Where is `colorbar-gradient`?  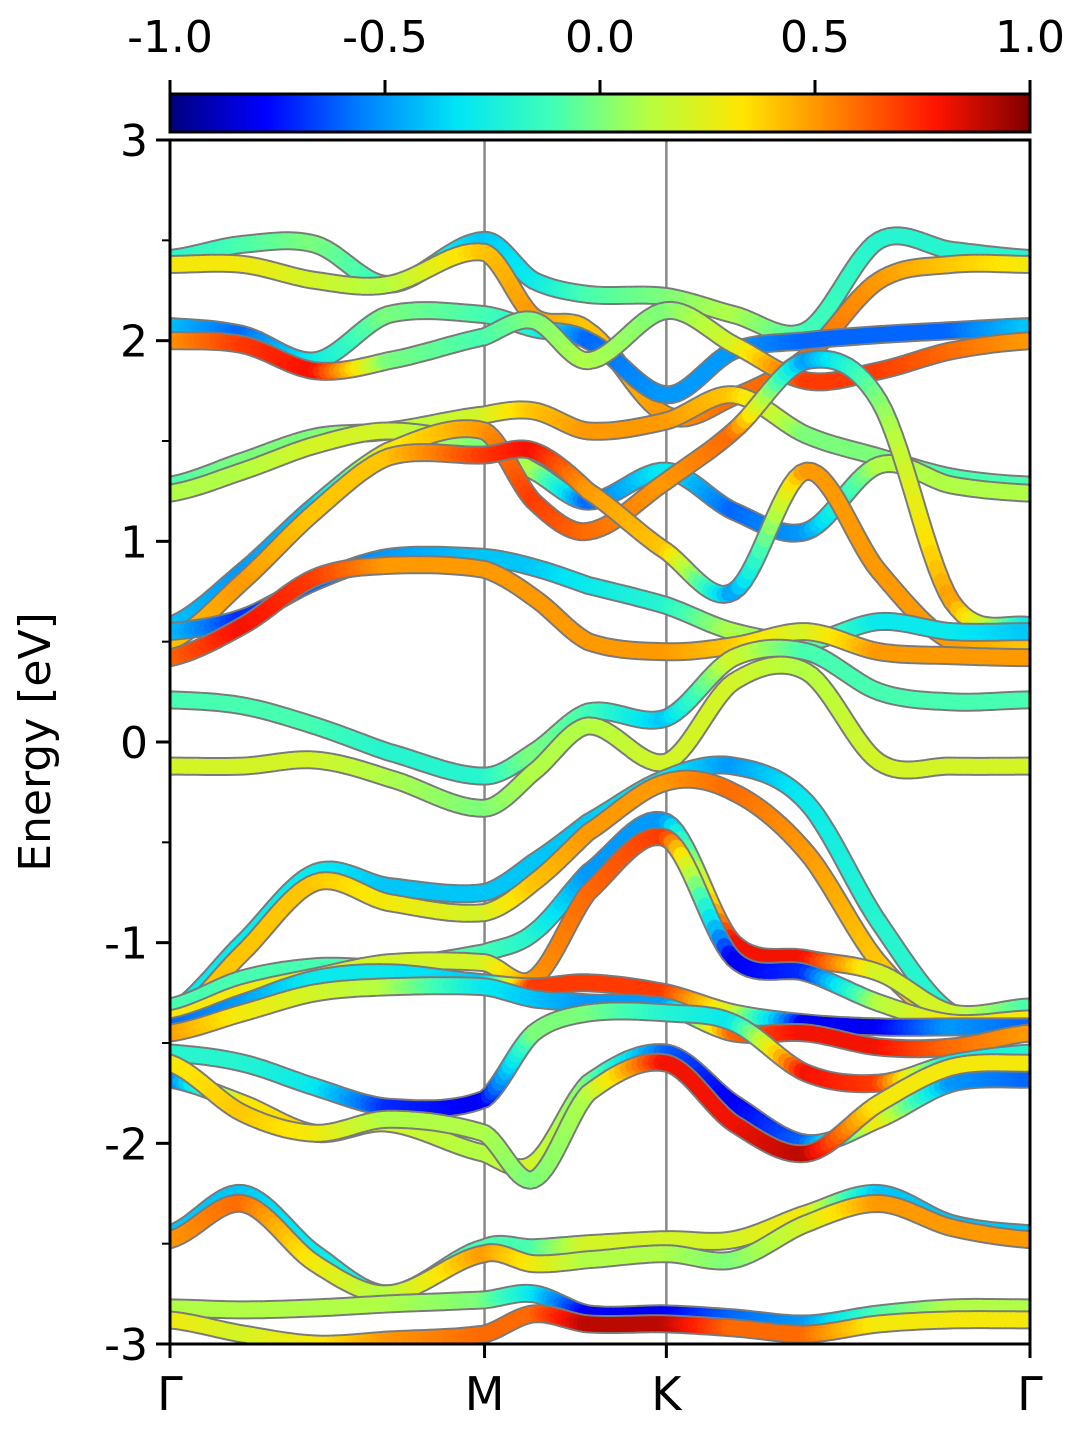 colorbar-gradient is located at coordinates (600, 113).